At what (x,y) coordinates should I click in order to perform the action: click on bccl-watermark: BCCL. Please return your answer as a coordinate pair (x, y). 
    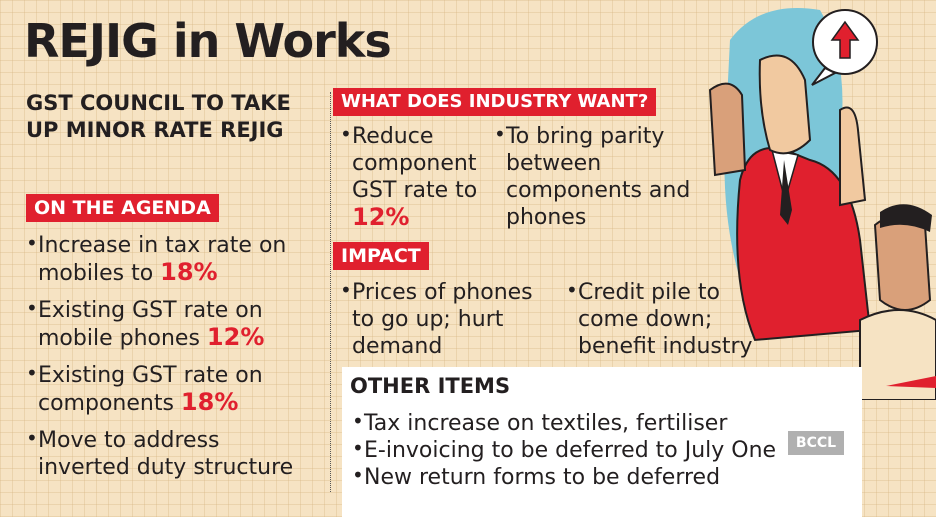
    Looking at the image, I should click on (816, 443).